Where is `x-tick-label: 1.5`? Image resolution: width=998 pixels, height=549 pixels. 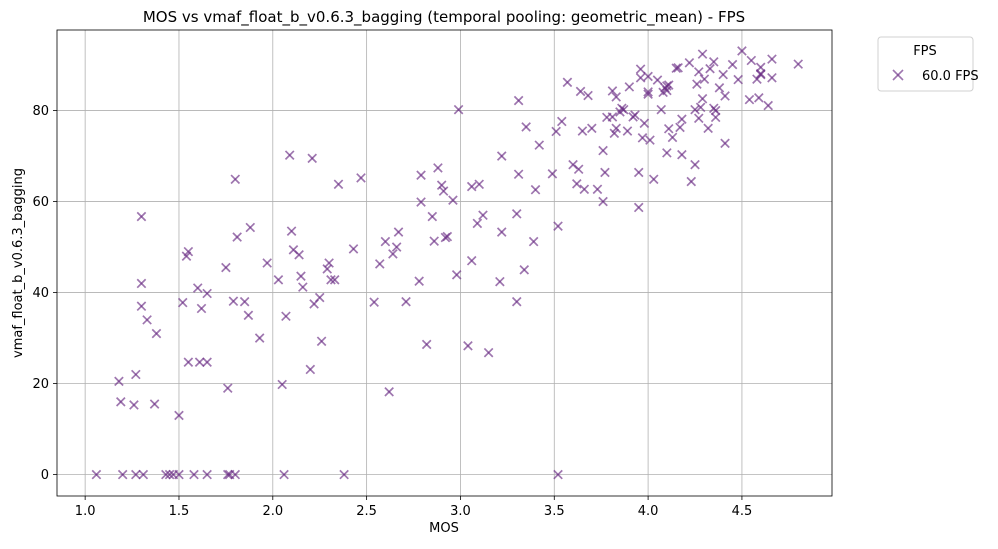 x-tick-label: 1.5 is located at coordinates (179, 511).